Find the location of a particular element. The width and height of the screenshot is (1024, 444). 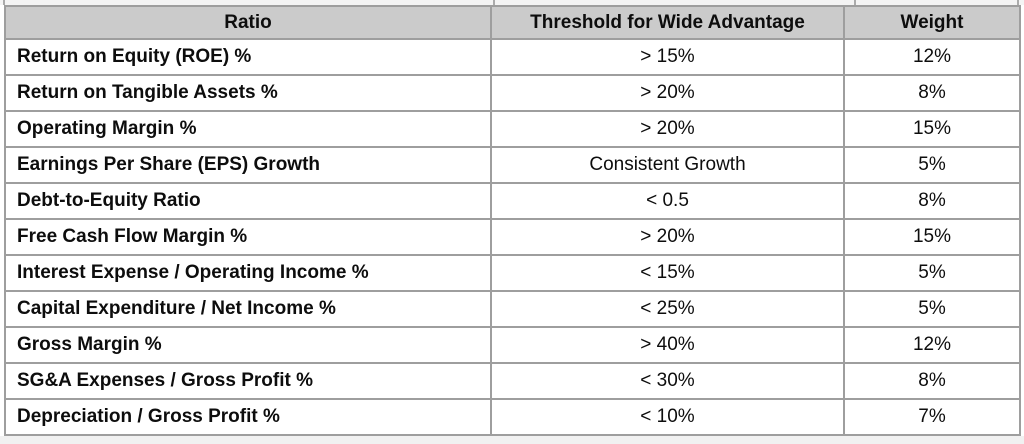

ratio-cell: Debt-to-Equity Ratio is located at coordinates (248, 201).